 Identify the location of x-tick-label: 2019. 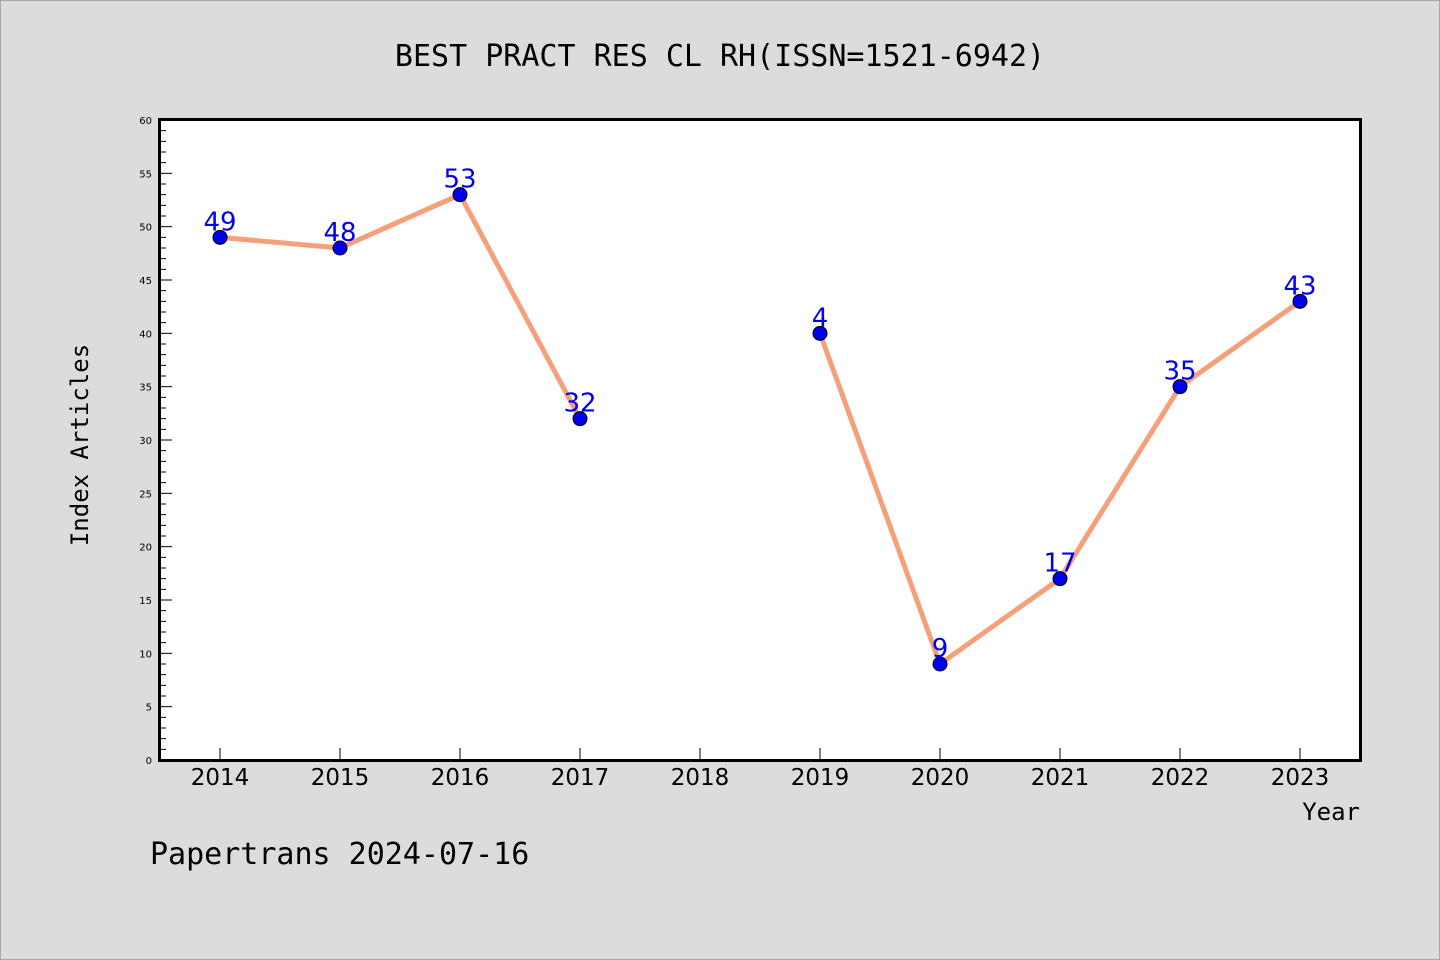
(820, 778).